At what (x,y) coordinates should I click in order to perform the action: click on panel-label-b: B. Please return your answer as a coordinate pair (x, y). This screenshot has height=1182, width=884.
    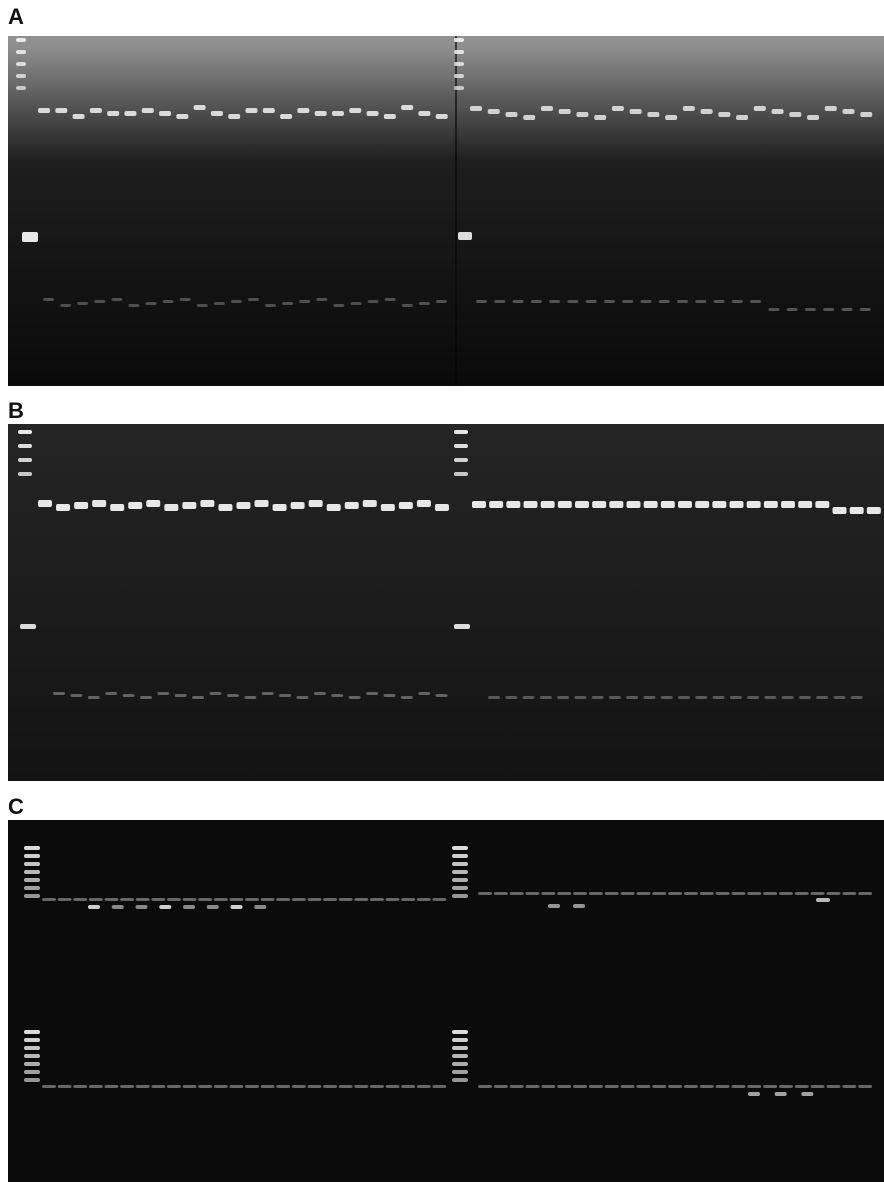
    Looking at the image, I should click on (16, 410).